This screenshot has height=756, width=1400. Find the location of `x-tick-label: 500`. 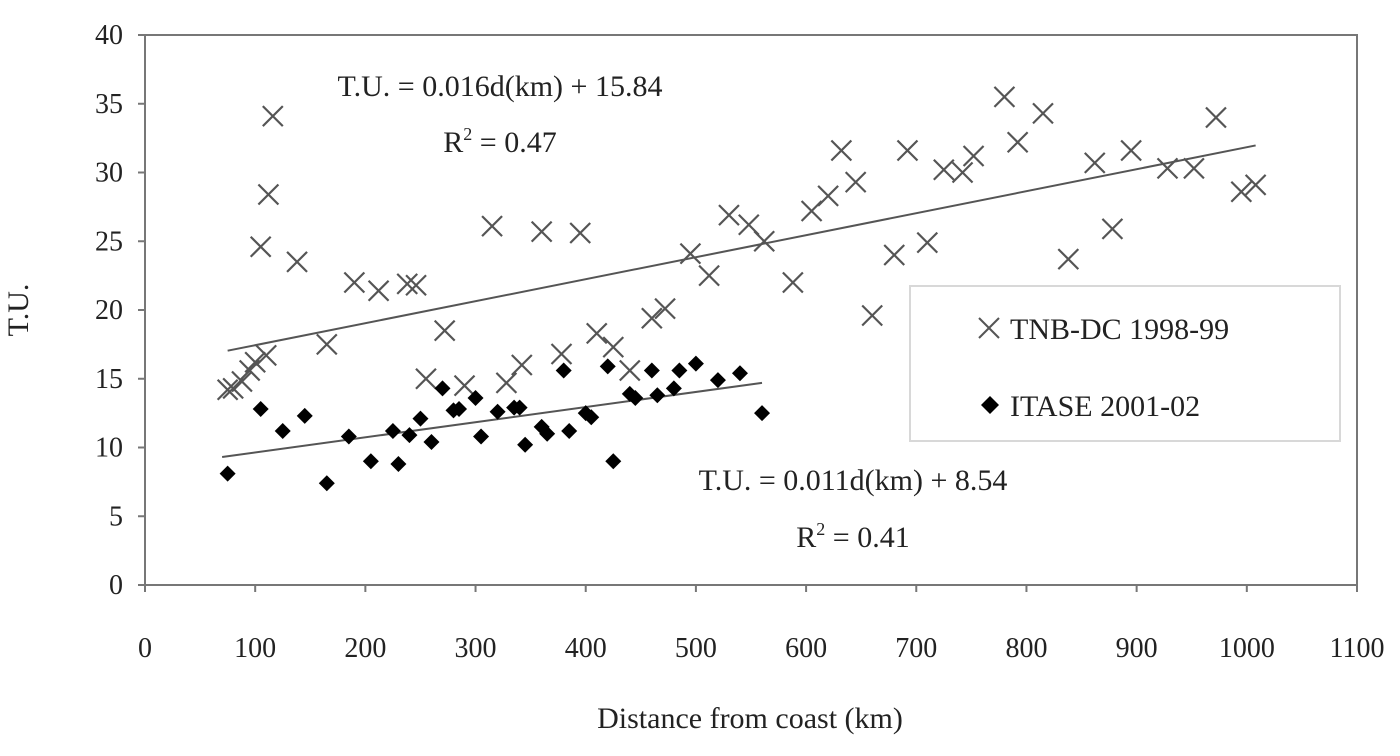

x-tick-label: 500 is located at coordinates (696, 648).